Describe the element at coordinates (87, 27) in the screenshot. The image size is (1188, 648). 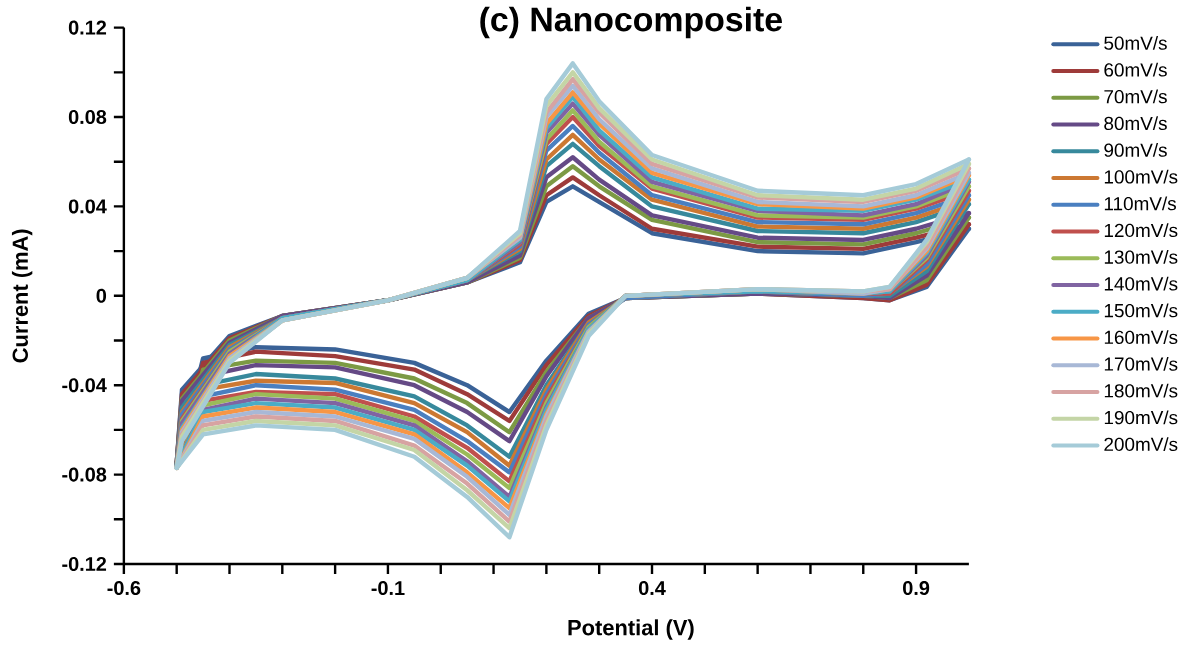
I see `y-tick-label: 0.12` at that location.